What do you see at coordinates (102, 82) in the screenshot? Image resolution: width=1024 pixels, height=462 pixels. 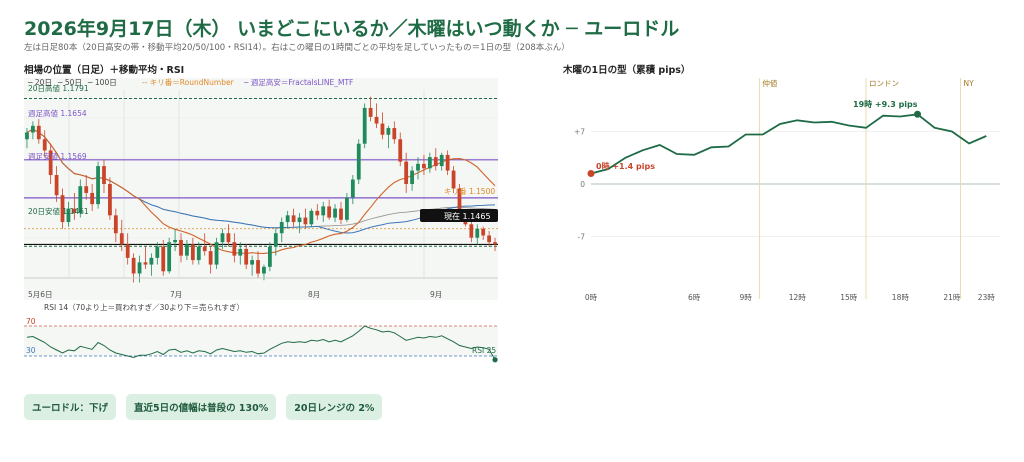 I see `legend-ma100: ─ 100日` at bounding box center [102, 82].